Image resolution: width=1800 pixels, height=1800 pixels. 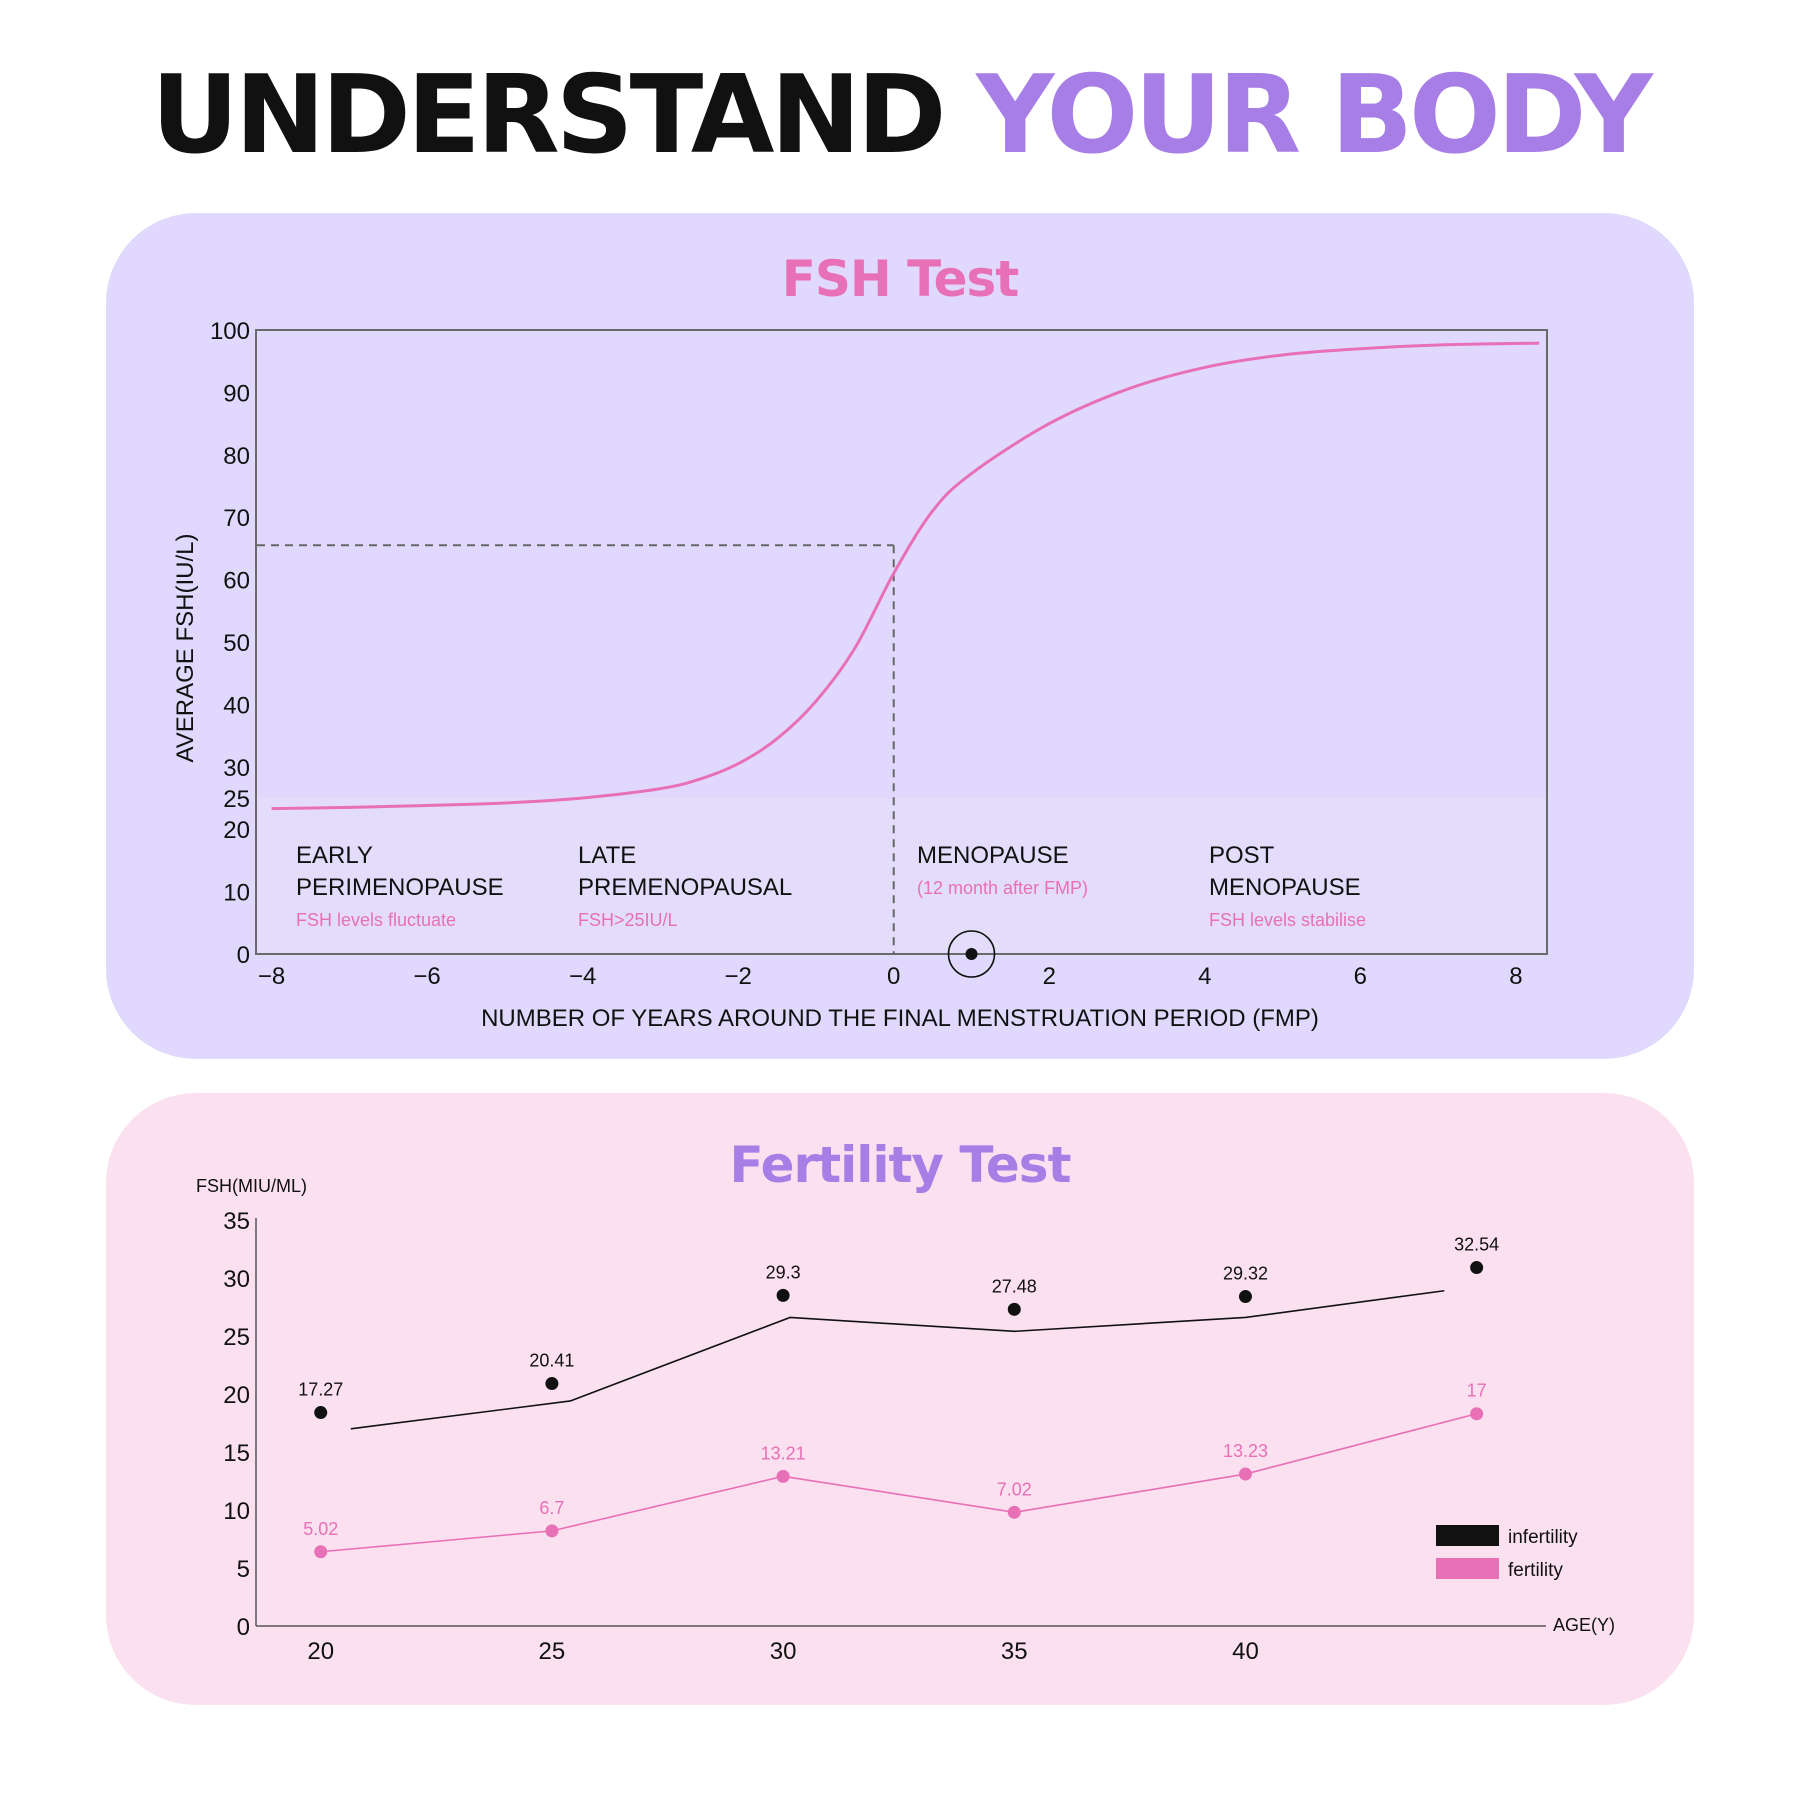 What do you see at coordinates (251, 1186) in the screenshot?
I see `fertility-y-axis-label: FSH(MIU/ML)` at bounding box center [251, 1186].